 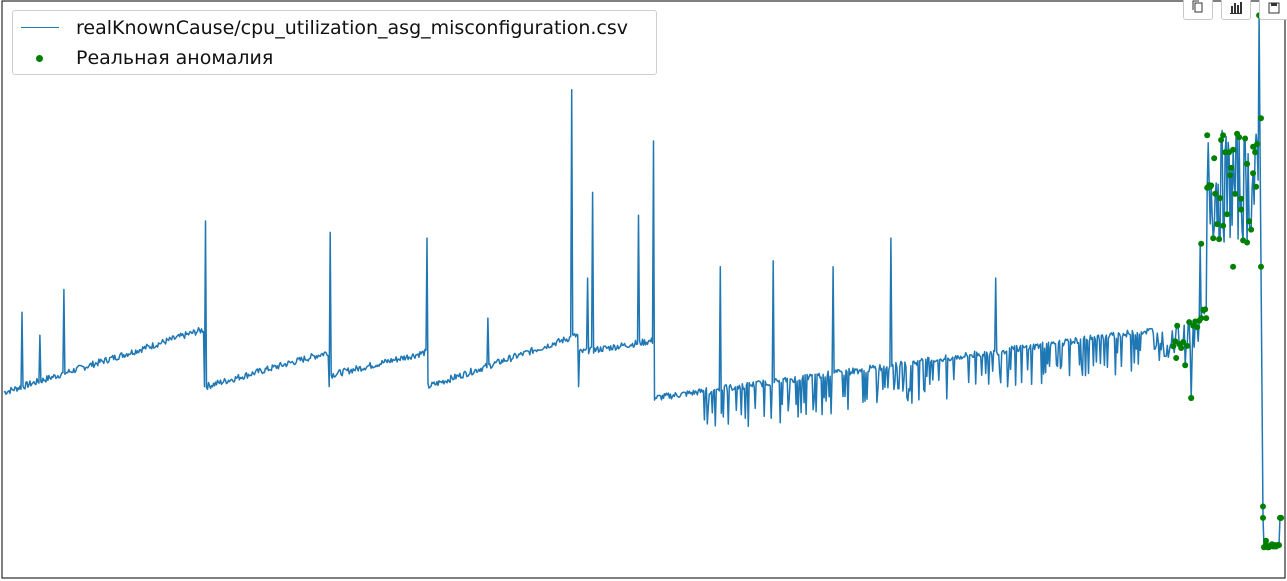 What do you see at coordinates (1227, 281) in the screenshot?
I see `anomaly-markers` at bounding box center [1227, 281].